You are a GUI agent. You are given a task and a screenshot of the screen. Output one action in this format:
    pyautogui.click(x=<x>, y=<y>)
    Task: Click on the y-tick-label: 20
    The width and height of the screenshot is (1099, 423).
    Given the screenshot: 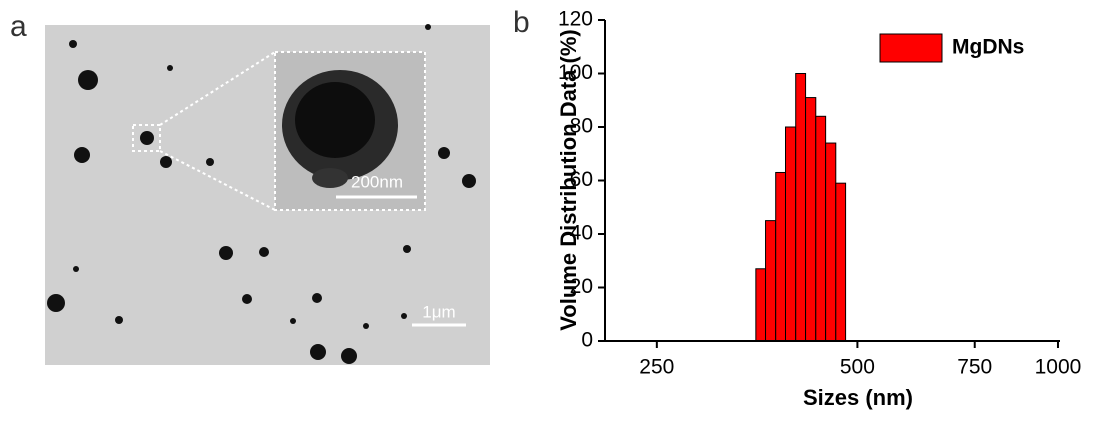 What is the action you would take?
    pyautogui.click(x=581, y=286)
    